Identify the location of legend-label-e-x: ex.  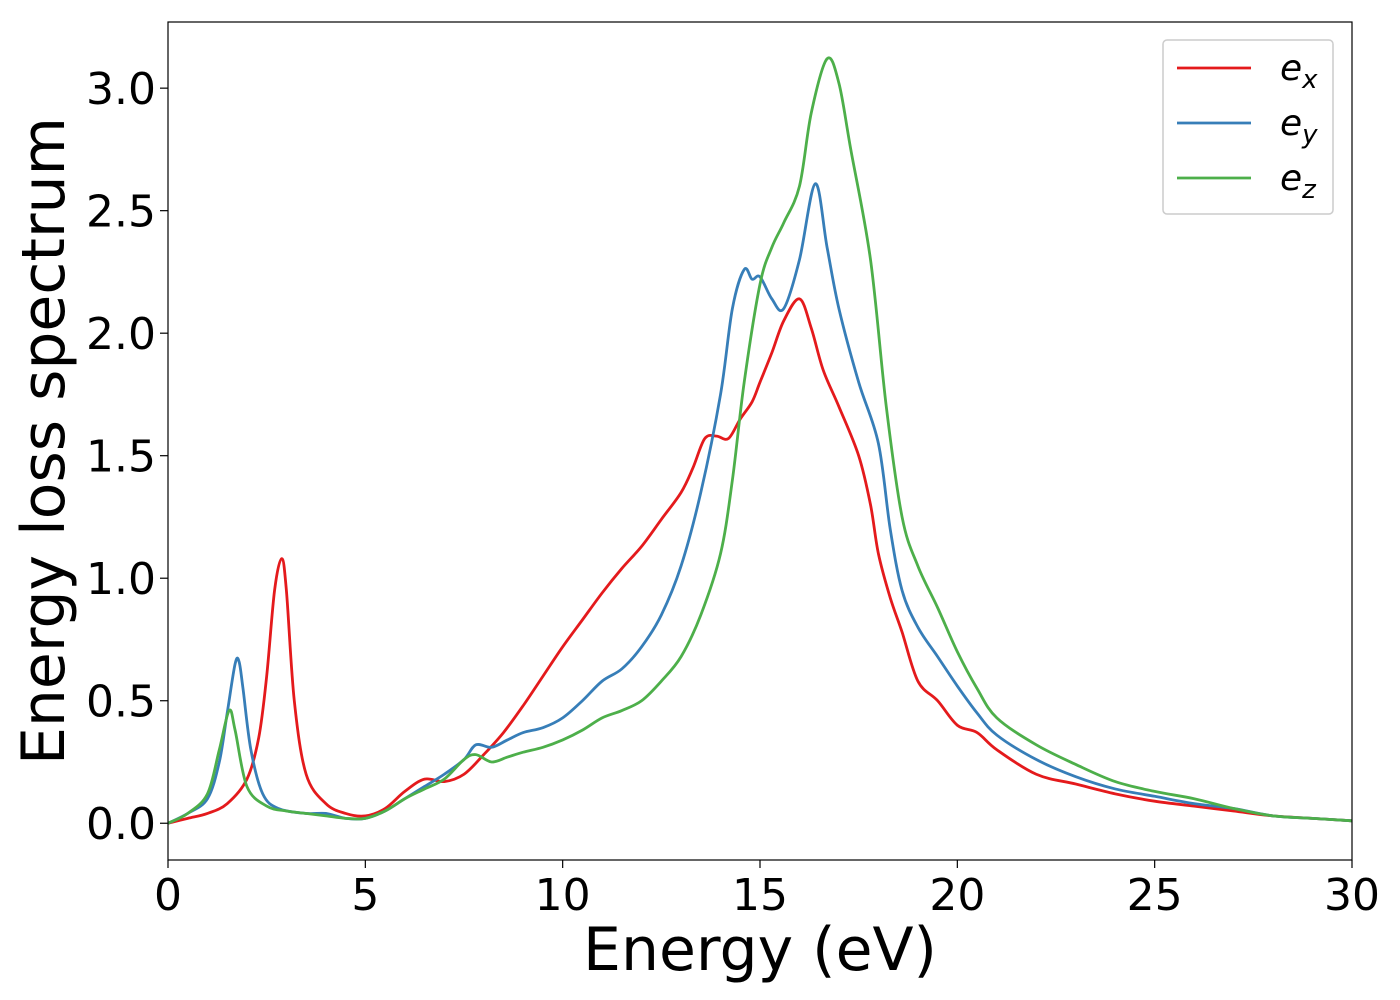
(1299, 71).